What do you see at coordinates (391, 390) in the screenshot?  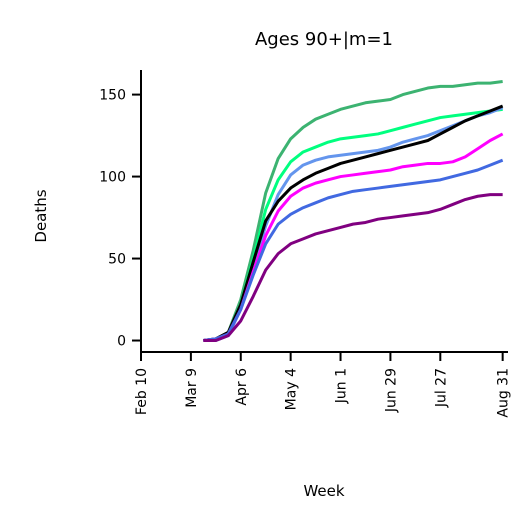 I see `x-tick-label: Jun 29` at bounding box center [391, 390].